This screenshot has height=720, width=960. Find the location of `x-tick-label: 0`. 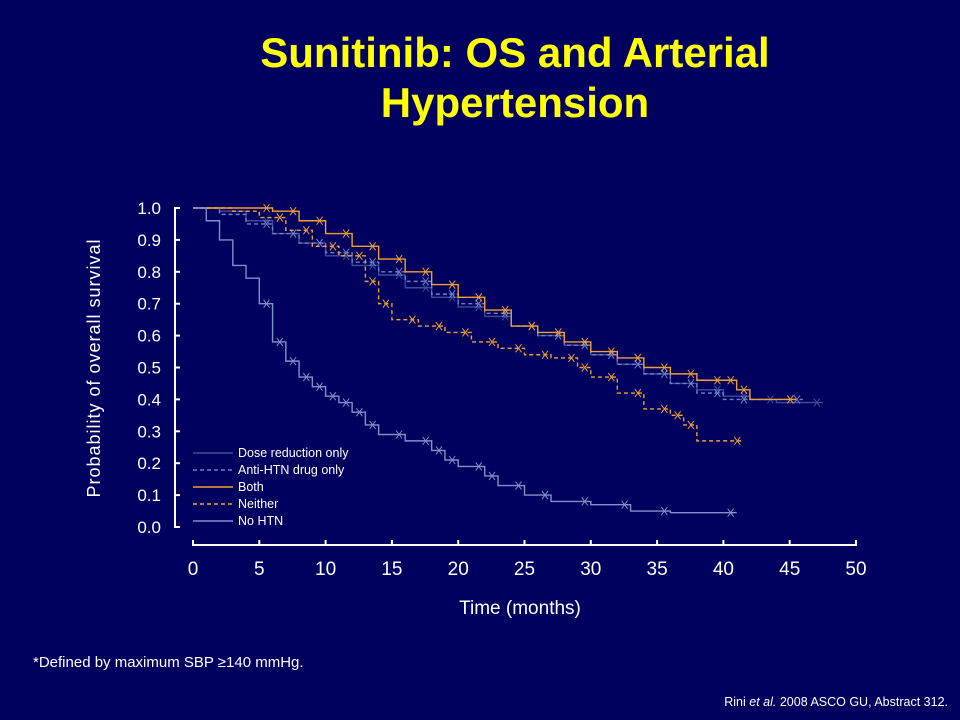

x-tick-label: 0 is located at coordinates (193, 569).